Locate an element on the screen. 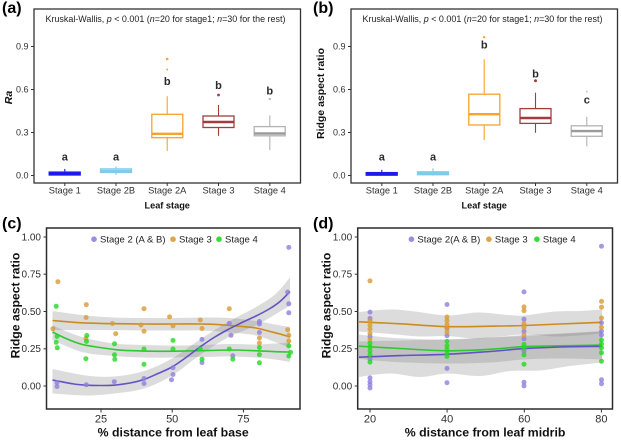 This screenshot has height=445, width=621. svg-text: 20 is located at coordinates (370, 420).